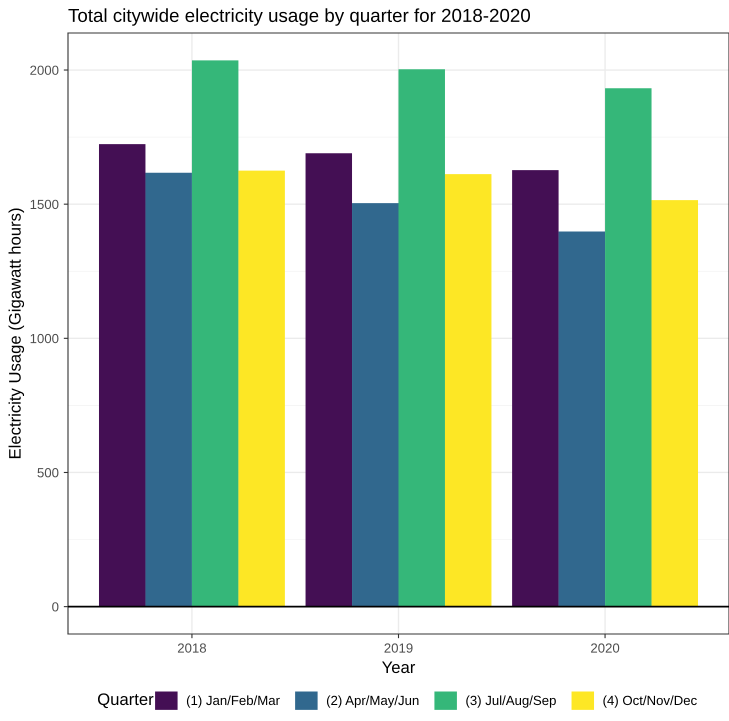 Image resolution: width=729 pixels, height=721 pixels. I want to click on x-tick-label: 2019, so click(398, 648).